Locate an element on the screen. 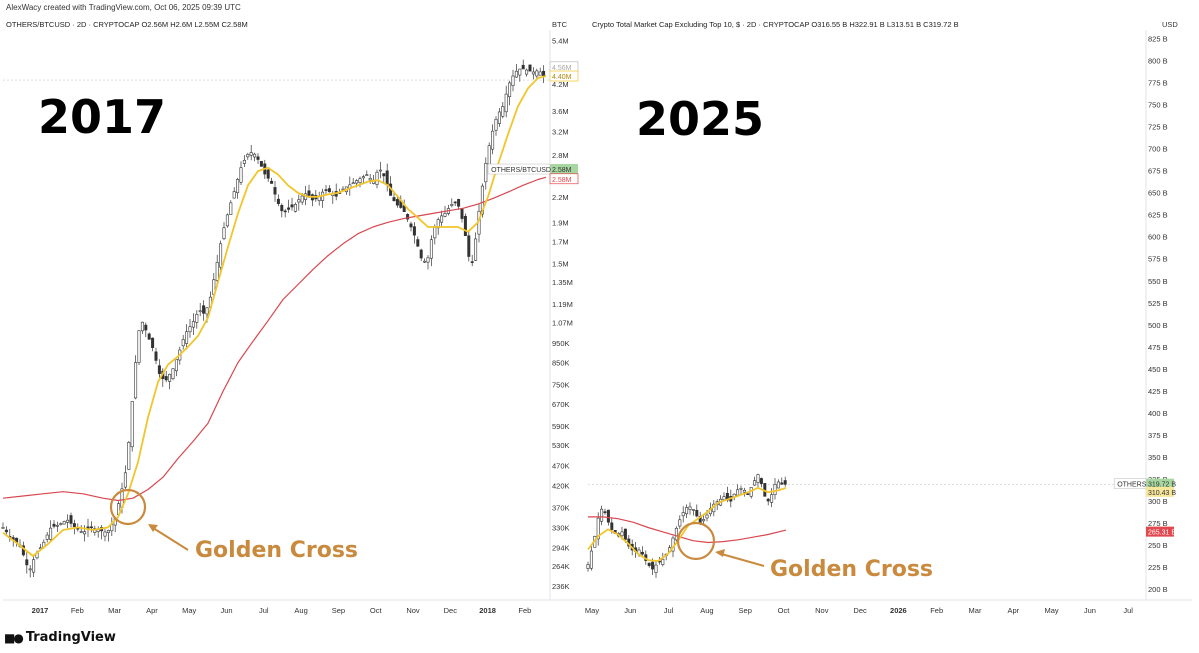 The height and width of the screenshot is (653, 1199). tradingview-logo-icon: ■● is located at coordinates (14, 637).